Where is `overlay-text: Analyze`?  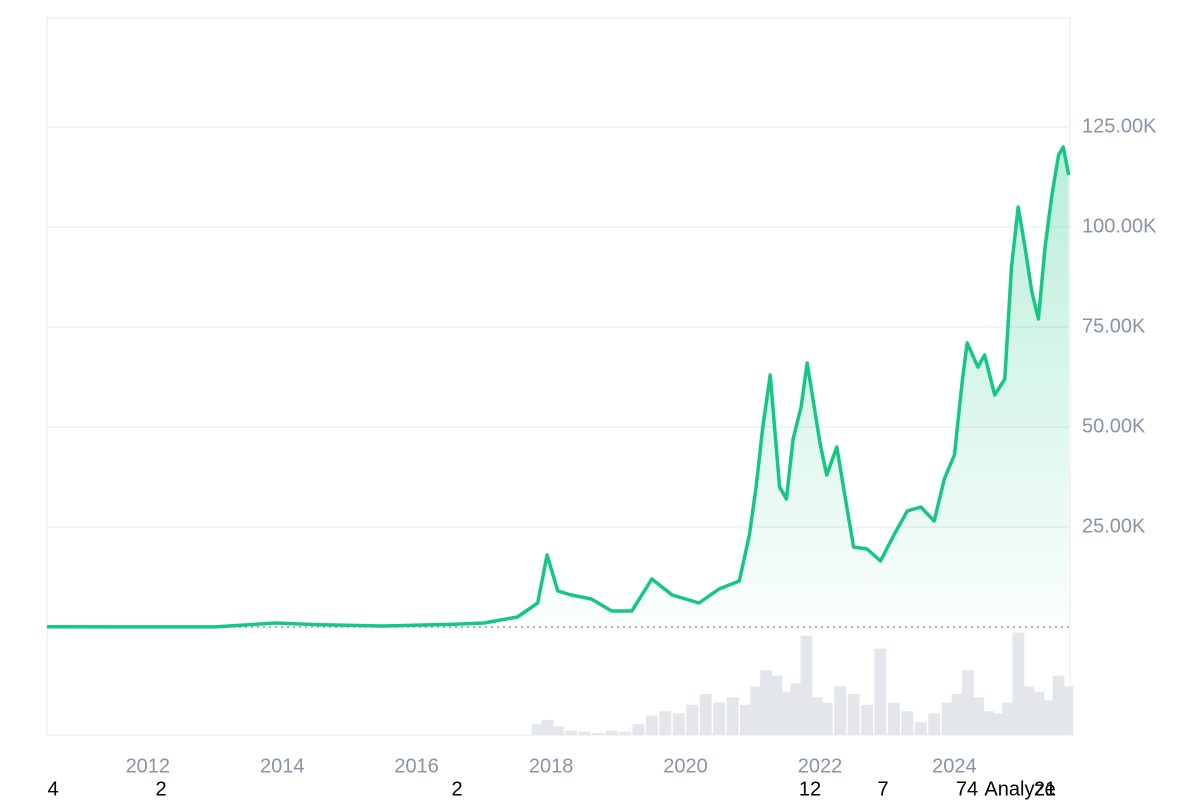 overlay-text: Analyze is located at coordinates (1019, 789).